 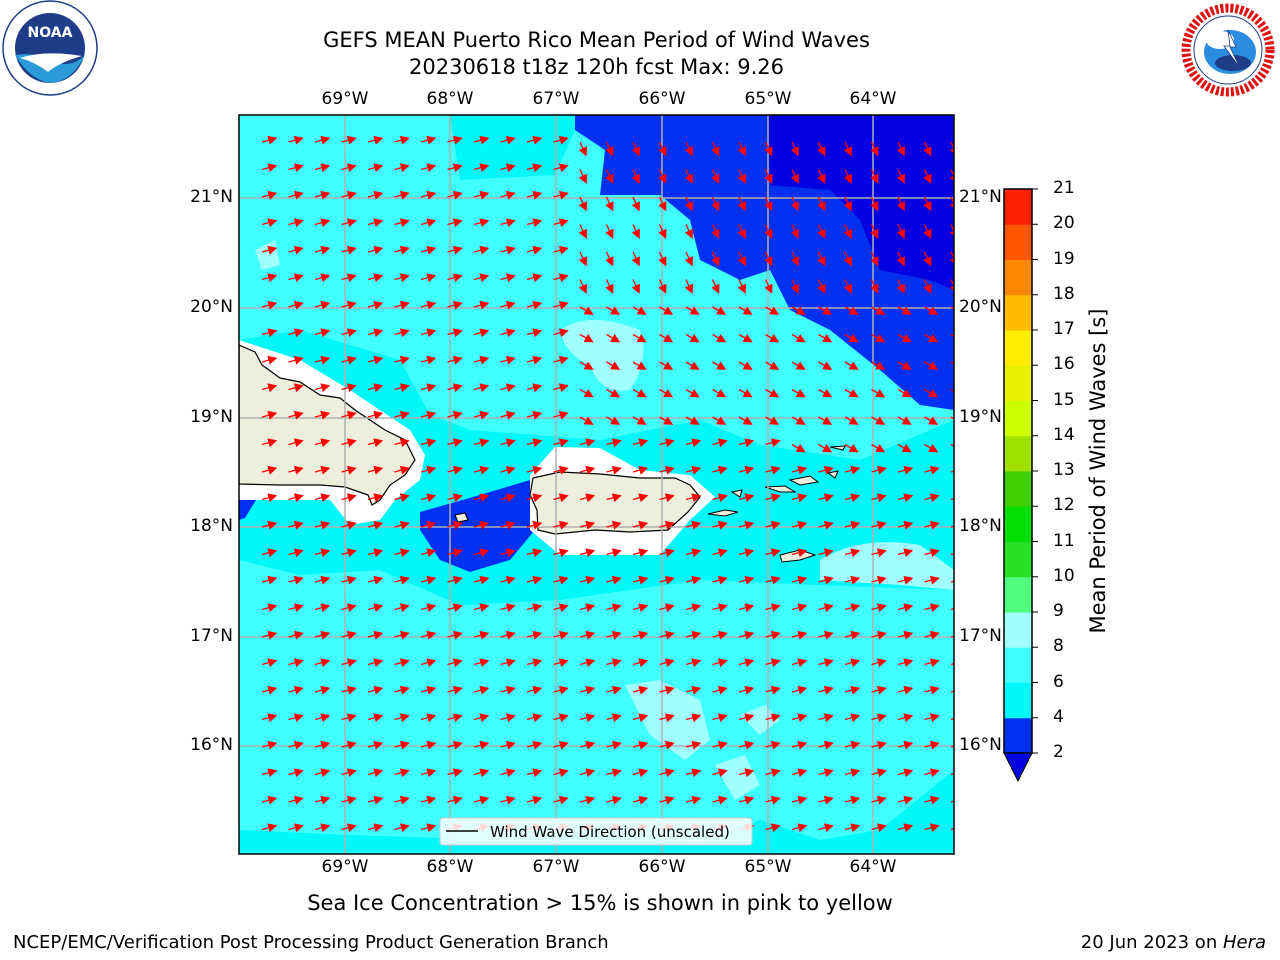 What do you see at coordinates (211, 417) in the screenshot?
I see `lat-label-left-19n: 19°N` at bounding box center [211, 417].